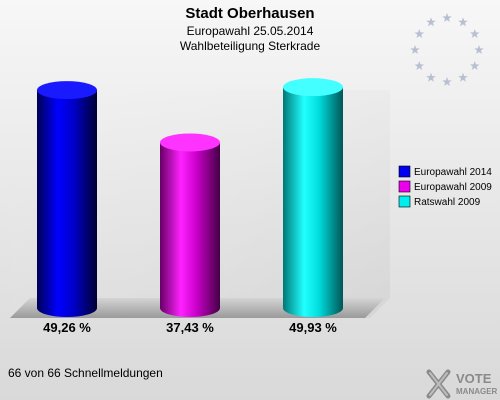  Describe the element at coordinates (250, 46) in the screenshot. I see `chart-subtitle-2: Wahlbeteiligung Sterkrade` at that location.